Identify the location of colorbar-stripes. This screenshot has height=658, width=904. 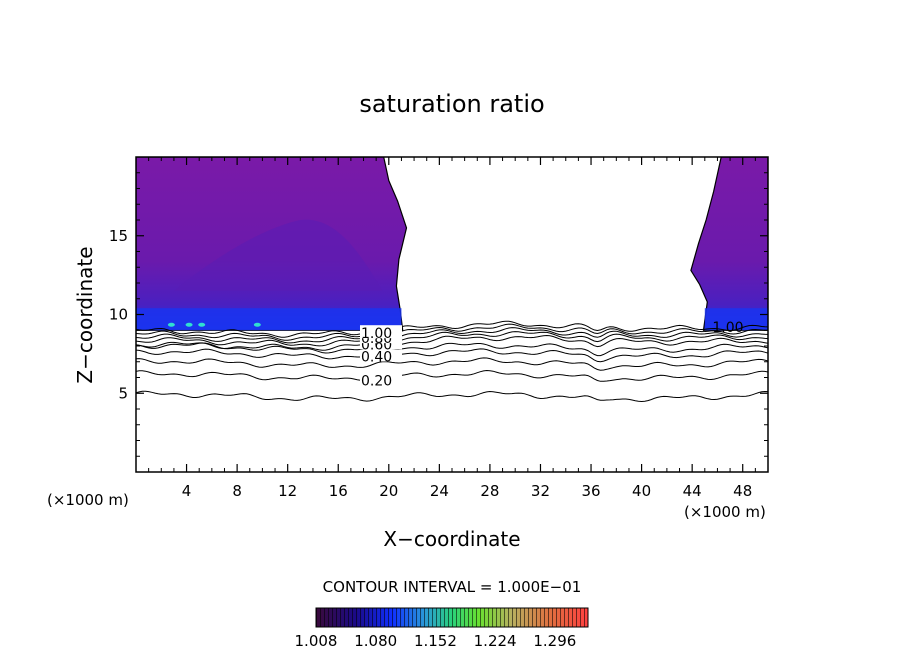
(452, 617).